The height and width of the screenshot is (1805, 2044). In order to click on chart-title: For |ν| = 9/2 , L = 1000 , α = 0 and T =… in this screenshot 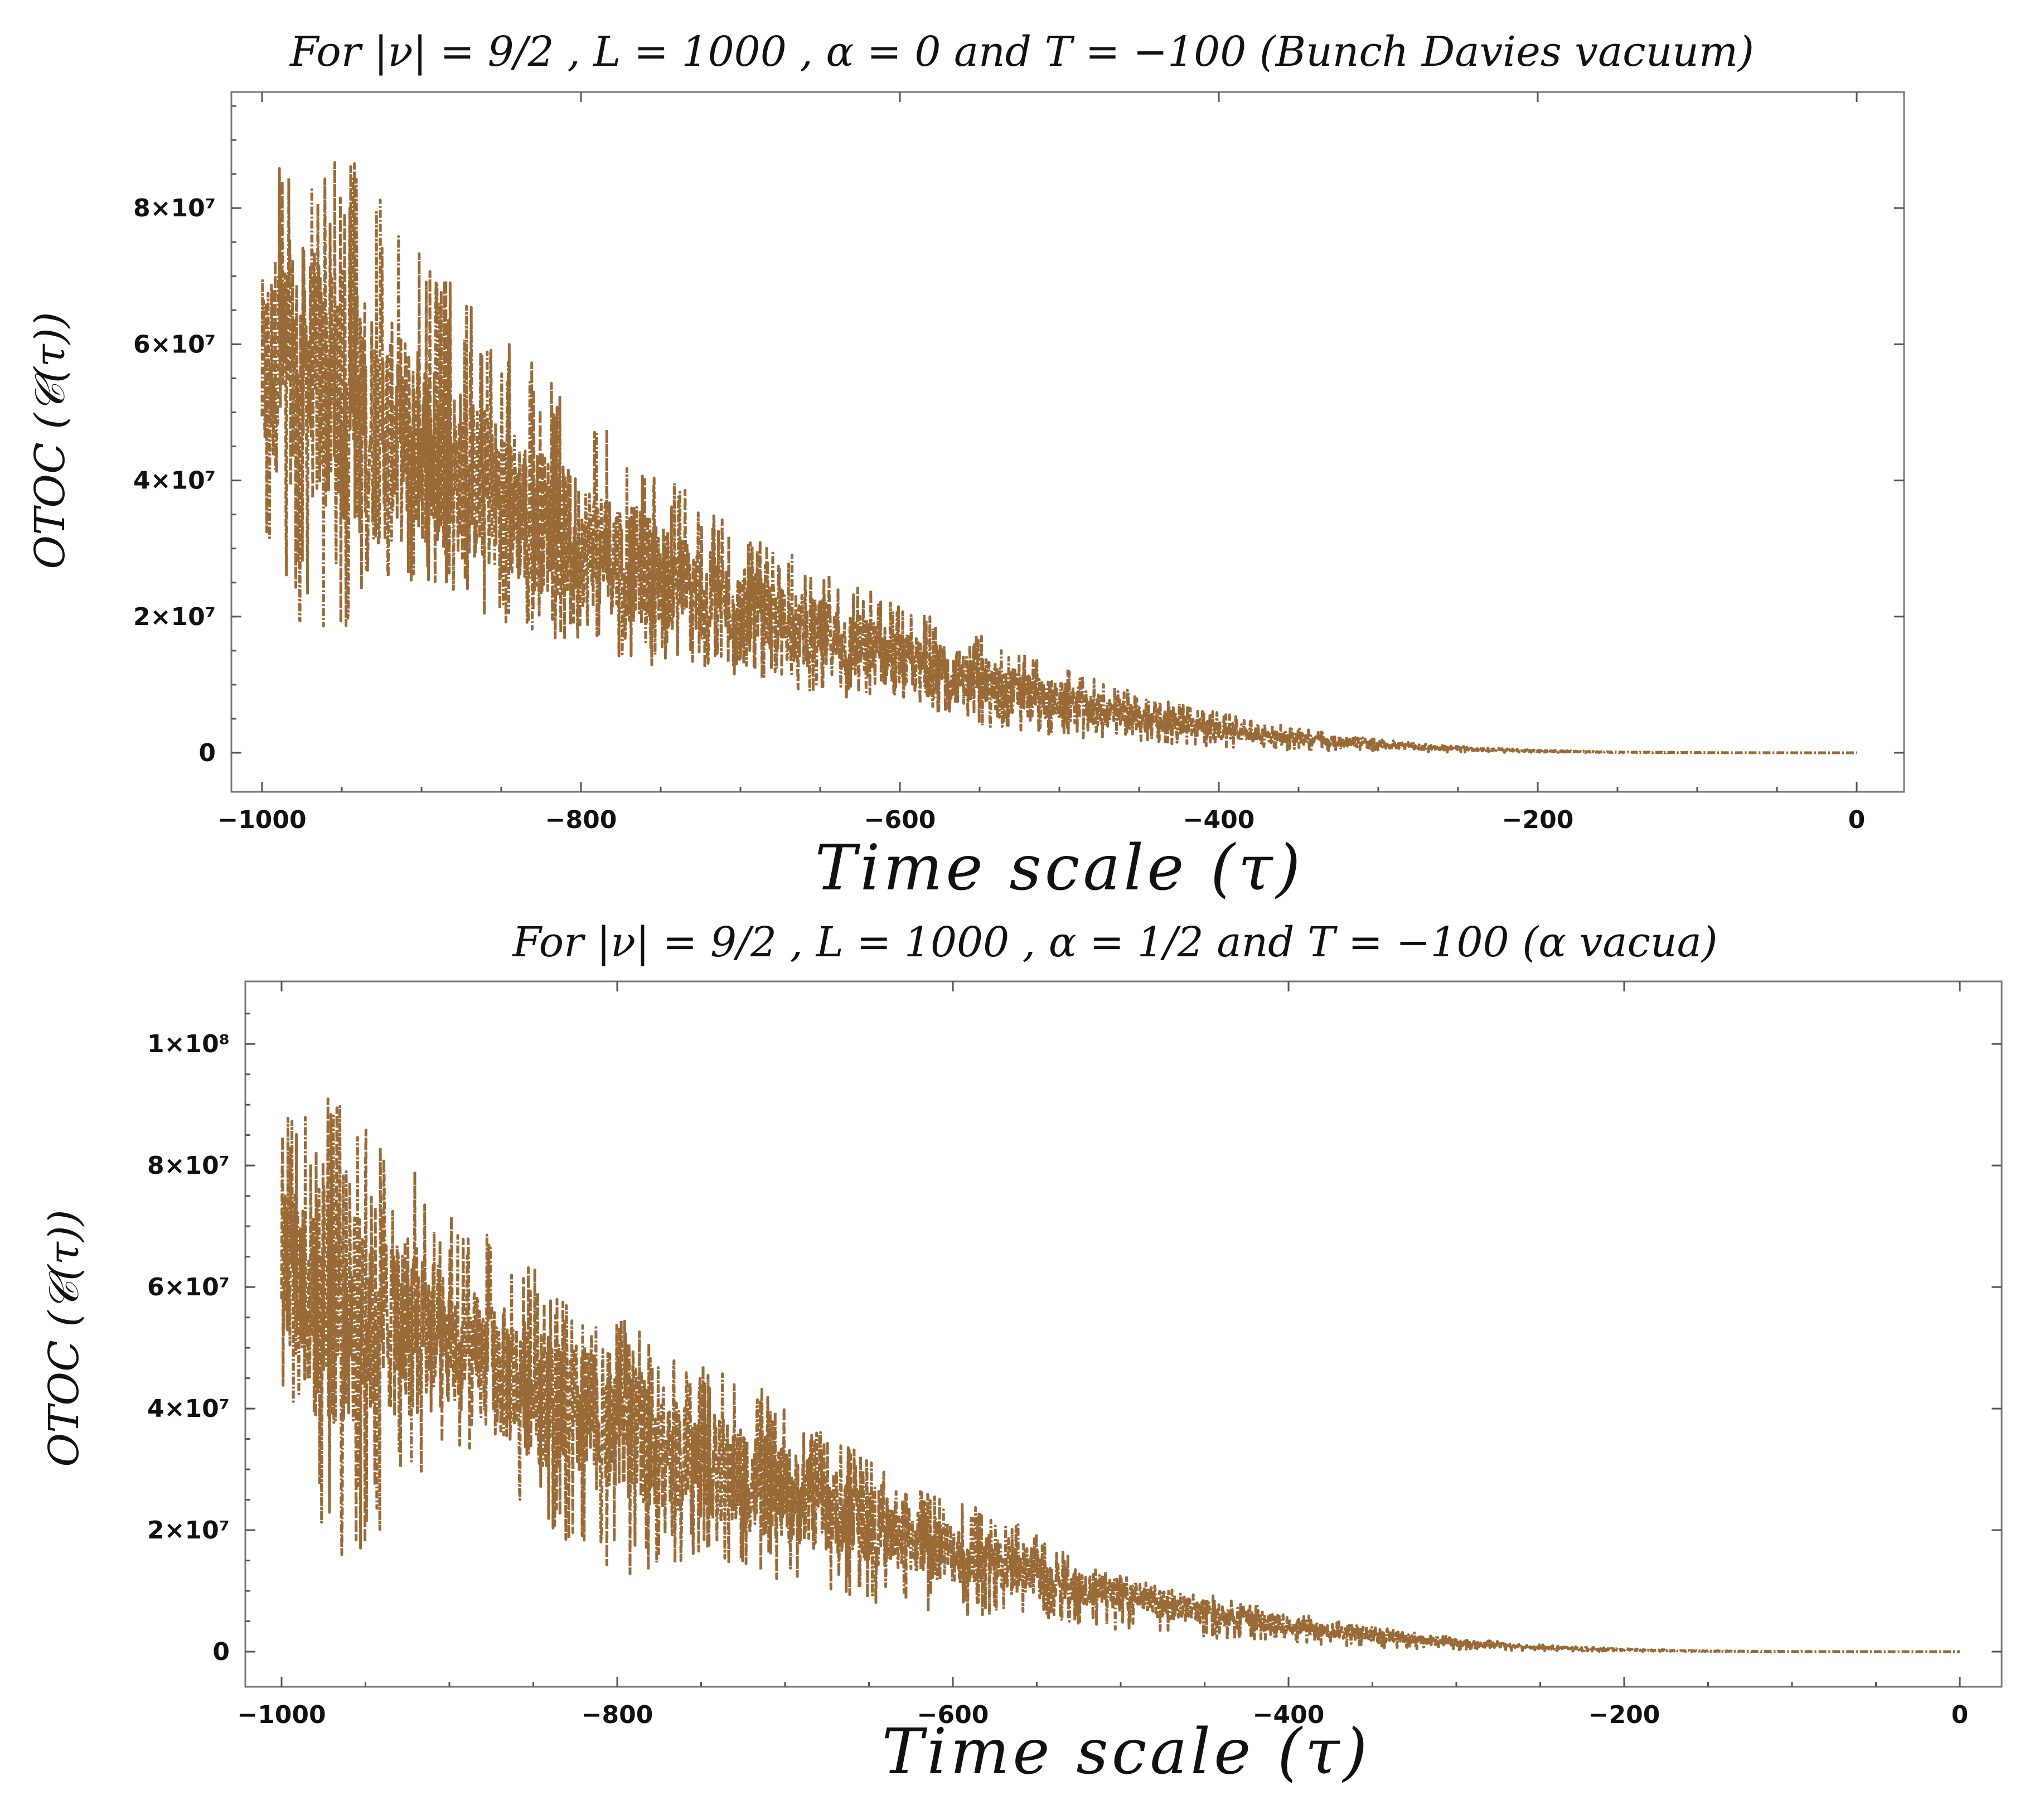, I will do `click(1022, 52)`.